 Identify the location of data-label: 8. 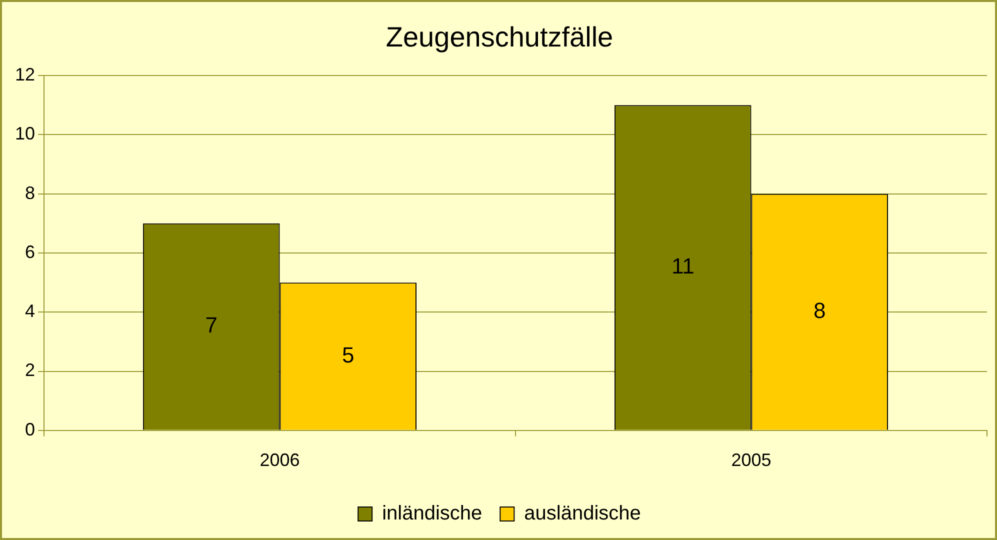
(819, 310).